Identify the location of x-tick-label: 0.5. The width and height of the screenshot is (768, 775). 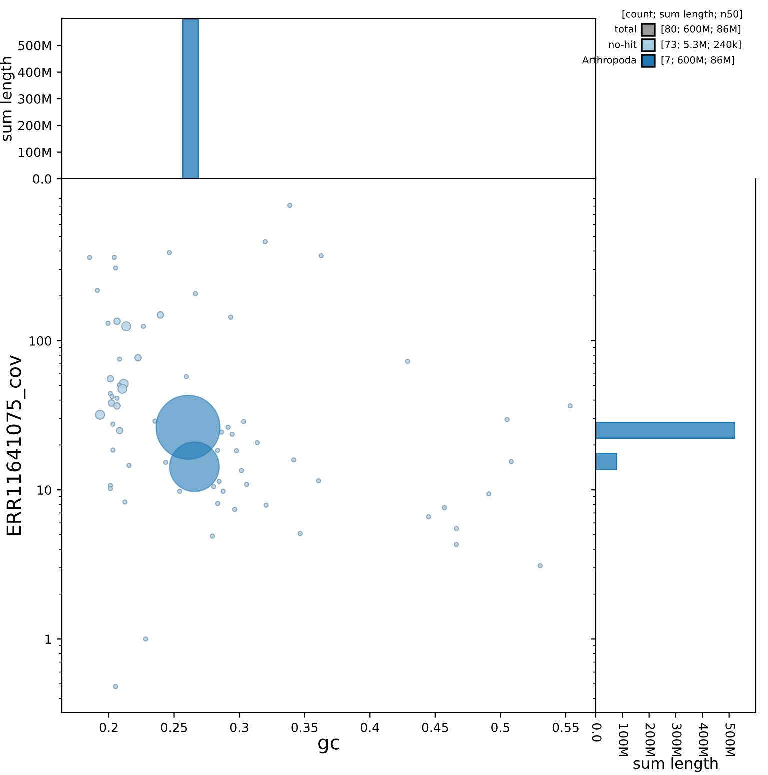
(501, 727).